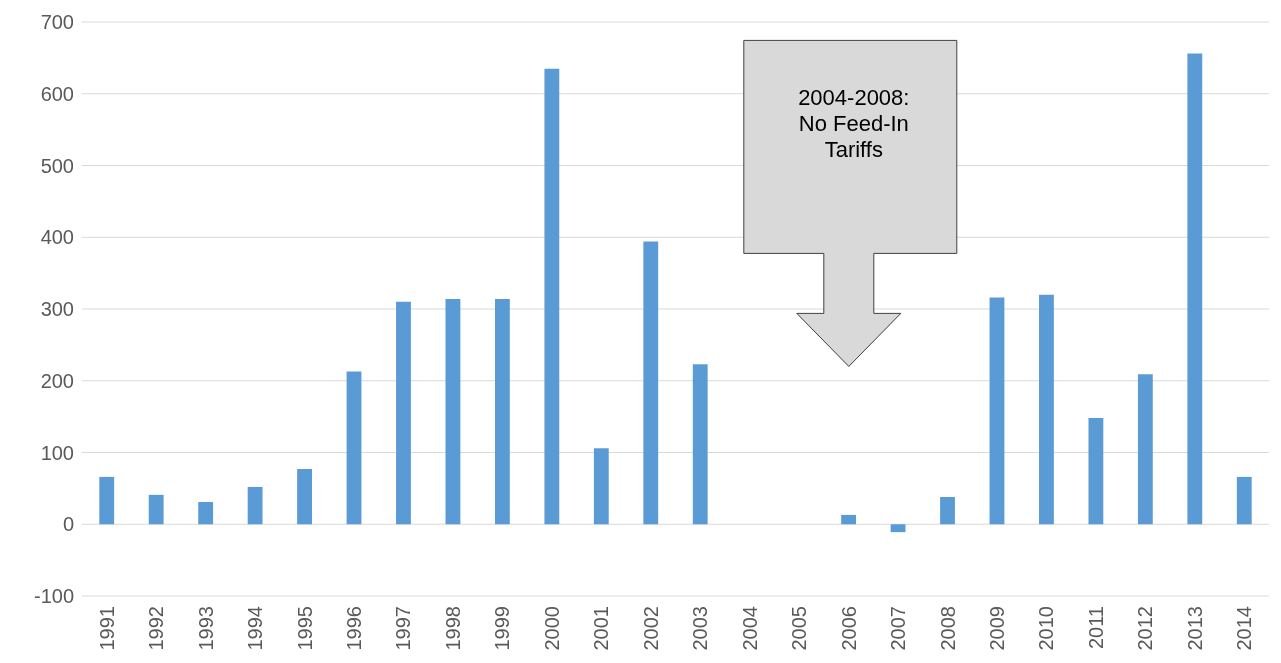 The image size is (1281, 663). I want to click on x-tick-label: 2010, so click(1046, 628).